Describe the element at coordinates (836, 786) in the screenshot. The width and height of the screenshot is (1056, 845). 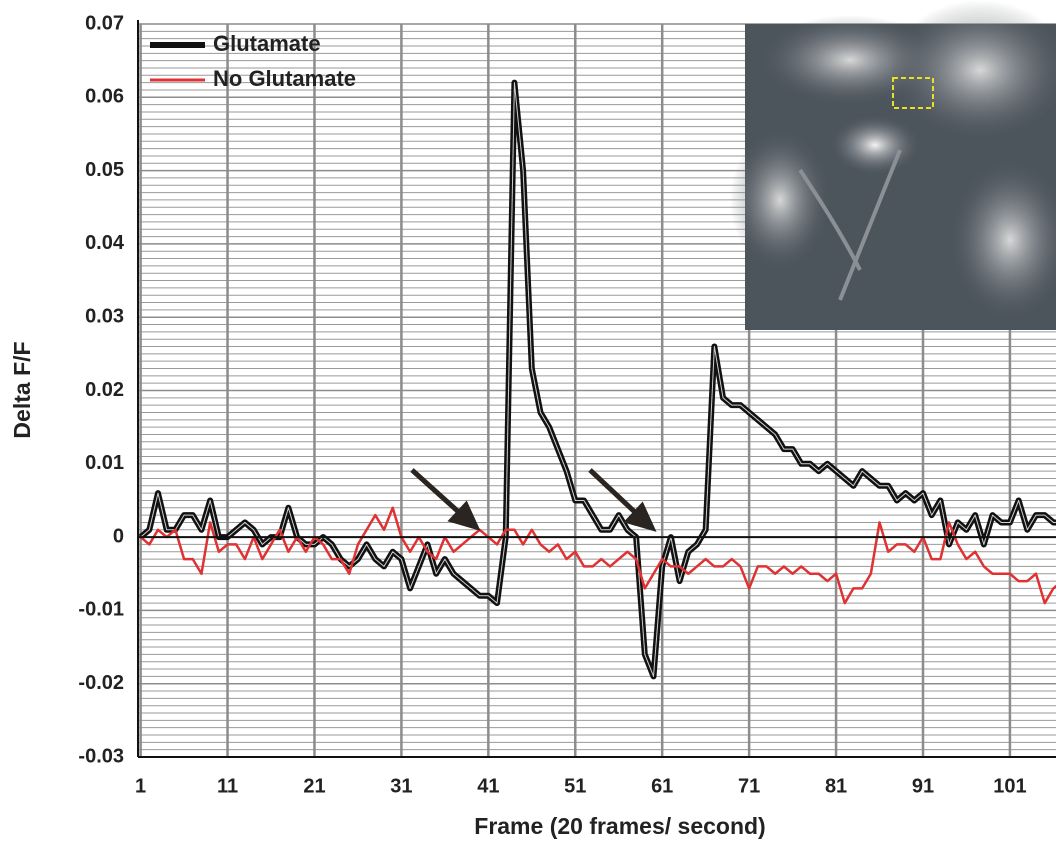
I see `x-tick-label: 81` at that location.